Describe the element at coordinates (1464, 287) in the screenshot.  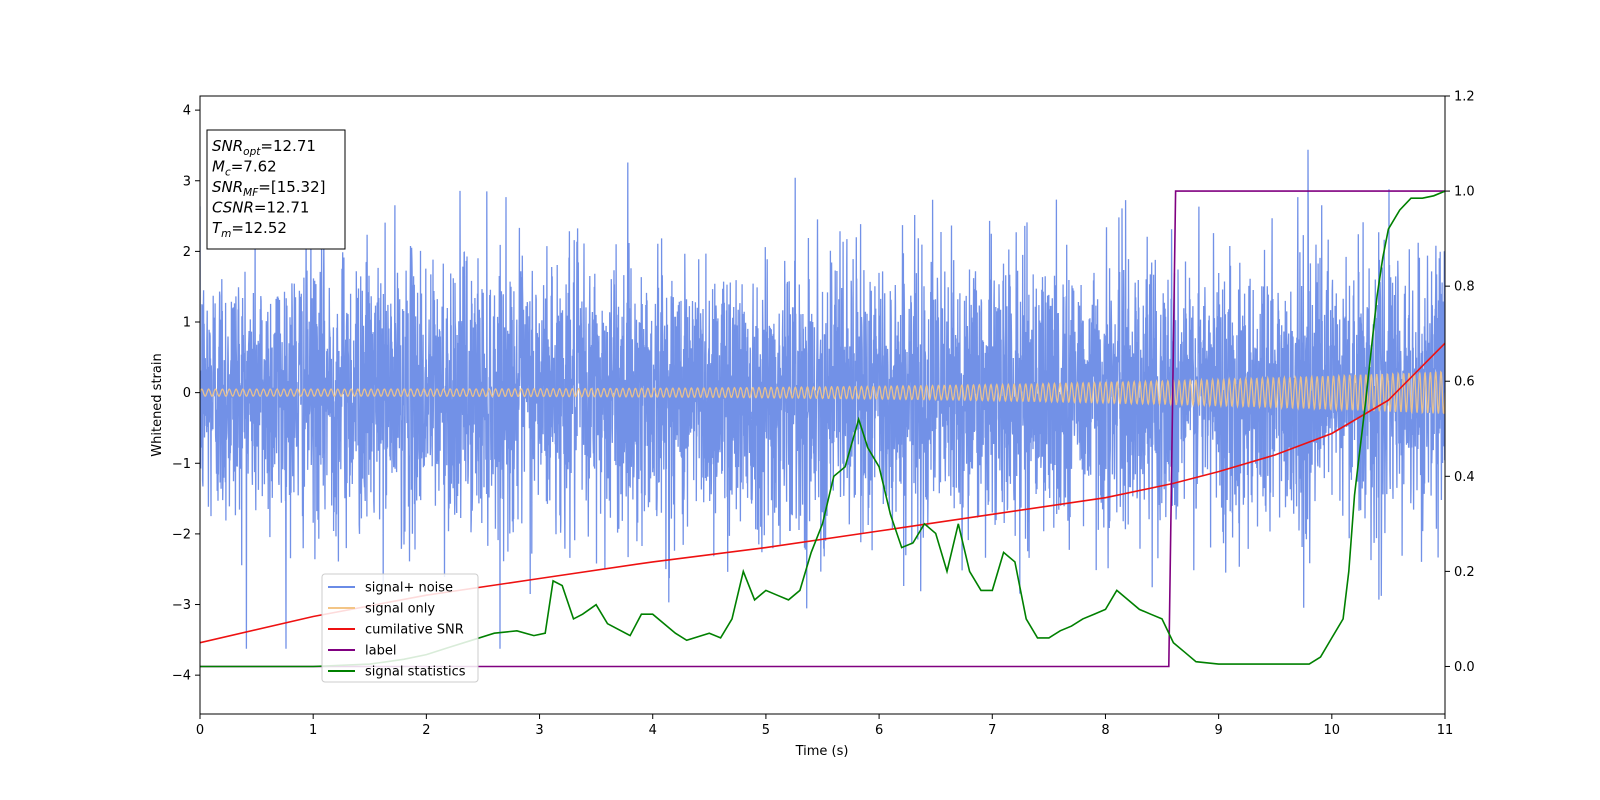
I see `y-right-tick-label: 0.8` at that location.